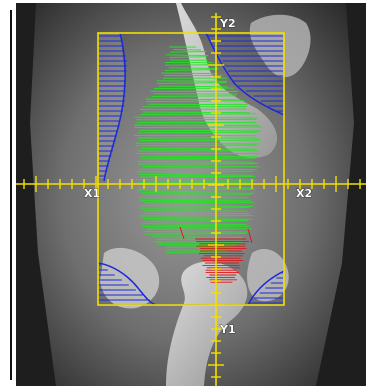 This screenshot has width=366, height=386. Describe the element at coordinates (304, 193) in the screenshot. I see `jaw-label-x2: X2` at that location.